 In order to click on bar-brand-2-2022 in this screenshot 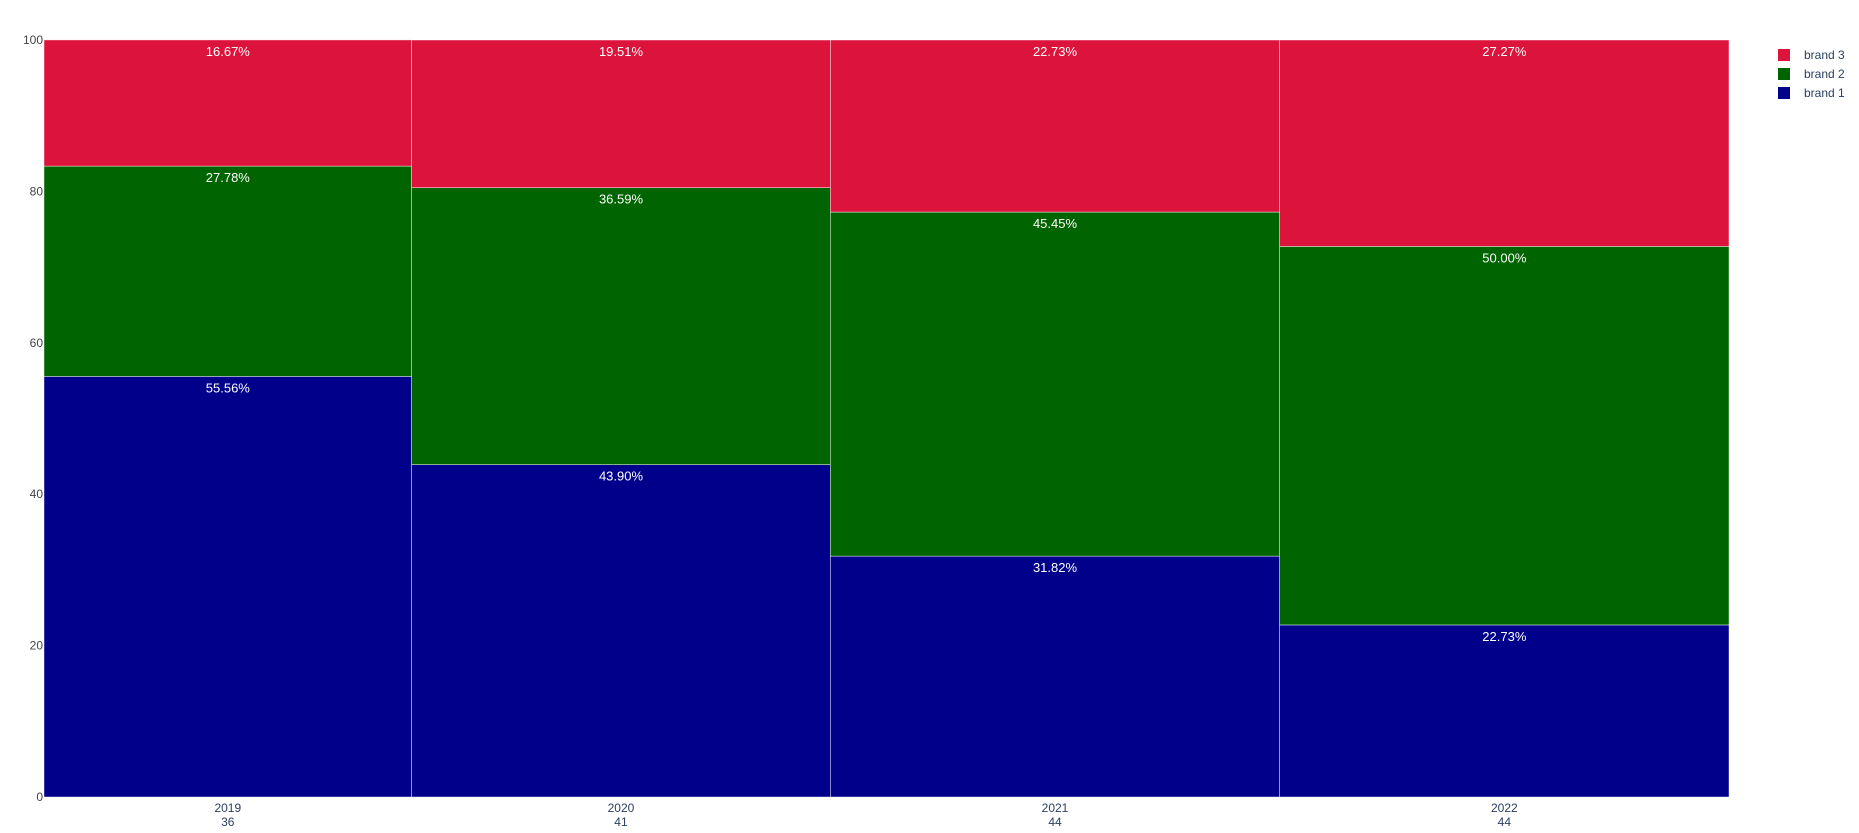, I will do `click(1504, 436)`.